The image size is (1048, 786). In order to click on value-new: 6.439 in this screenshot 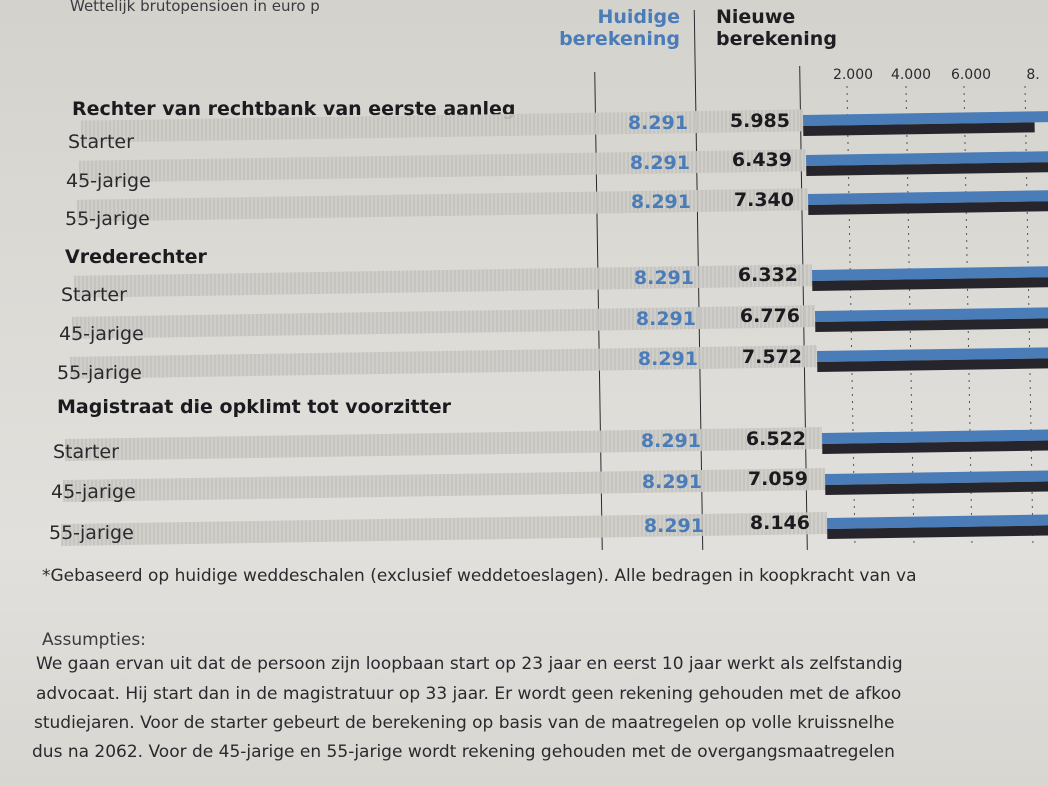, I will do `click(761, 160)`.